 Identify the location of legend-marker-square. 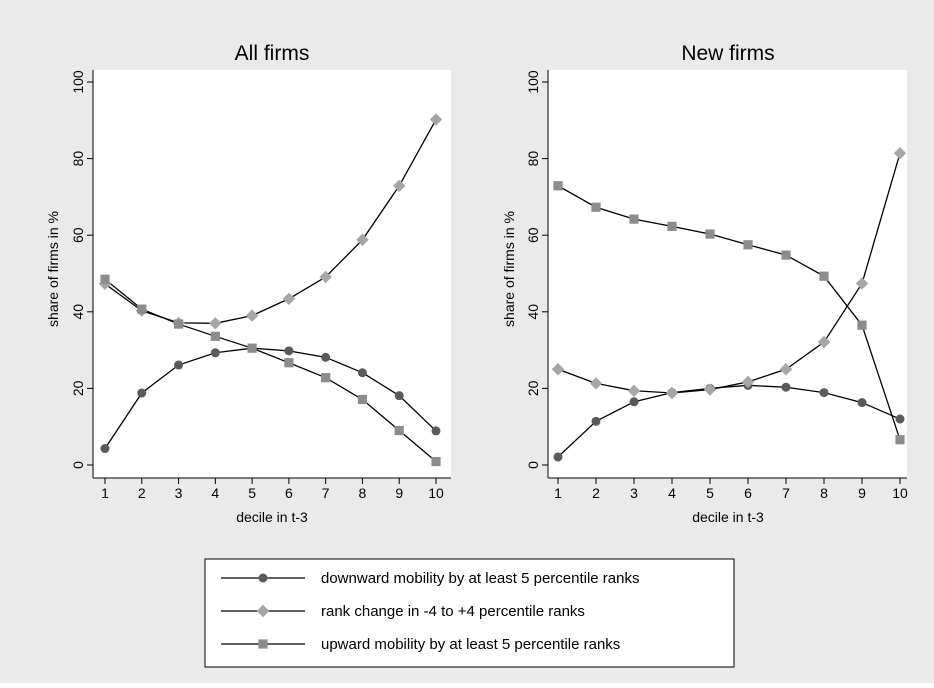
(263, 644).